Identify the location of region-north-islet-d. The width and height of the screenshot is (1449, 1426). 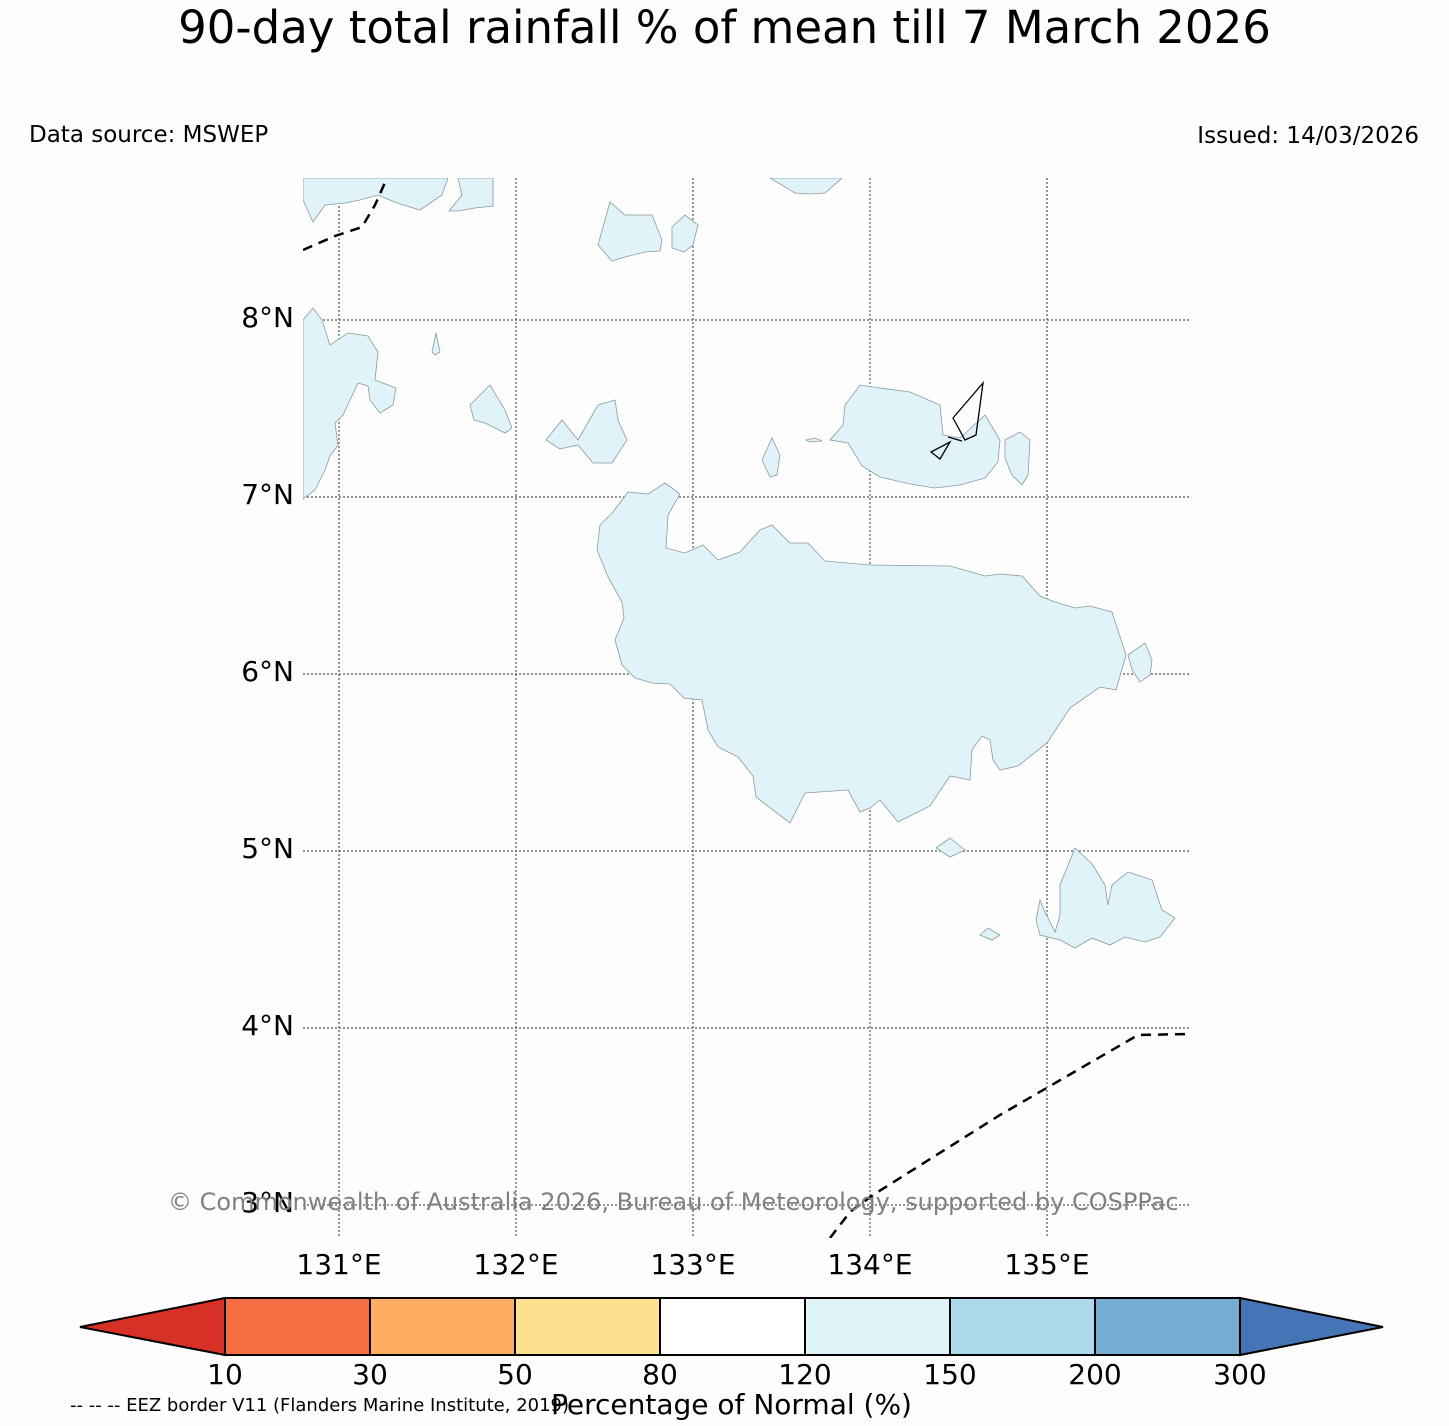
(813, 440).